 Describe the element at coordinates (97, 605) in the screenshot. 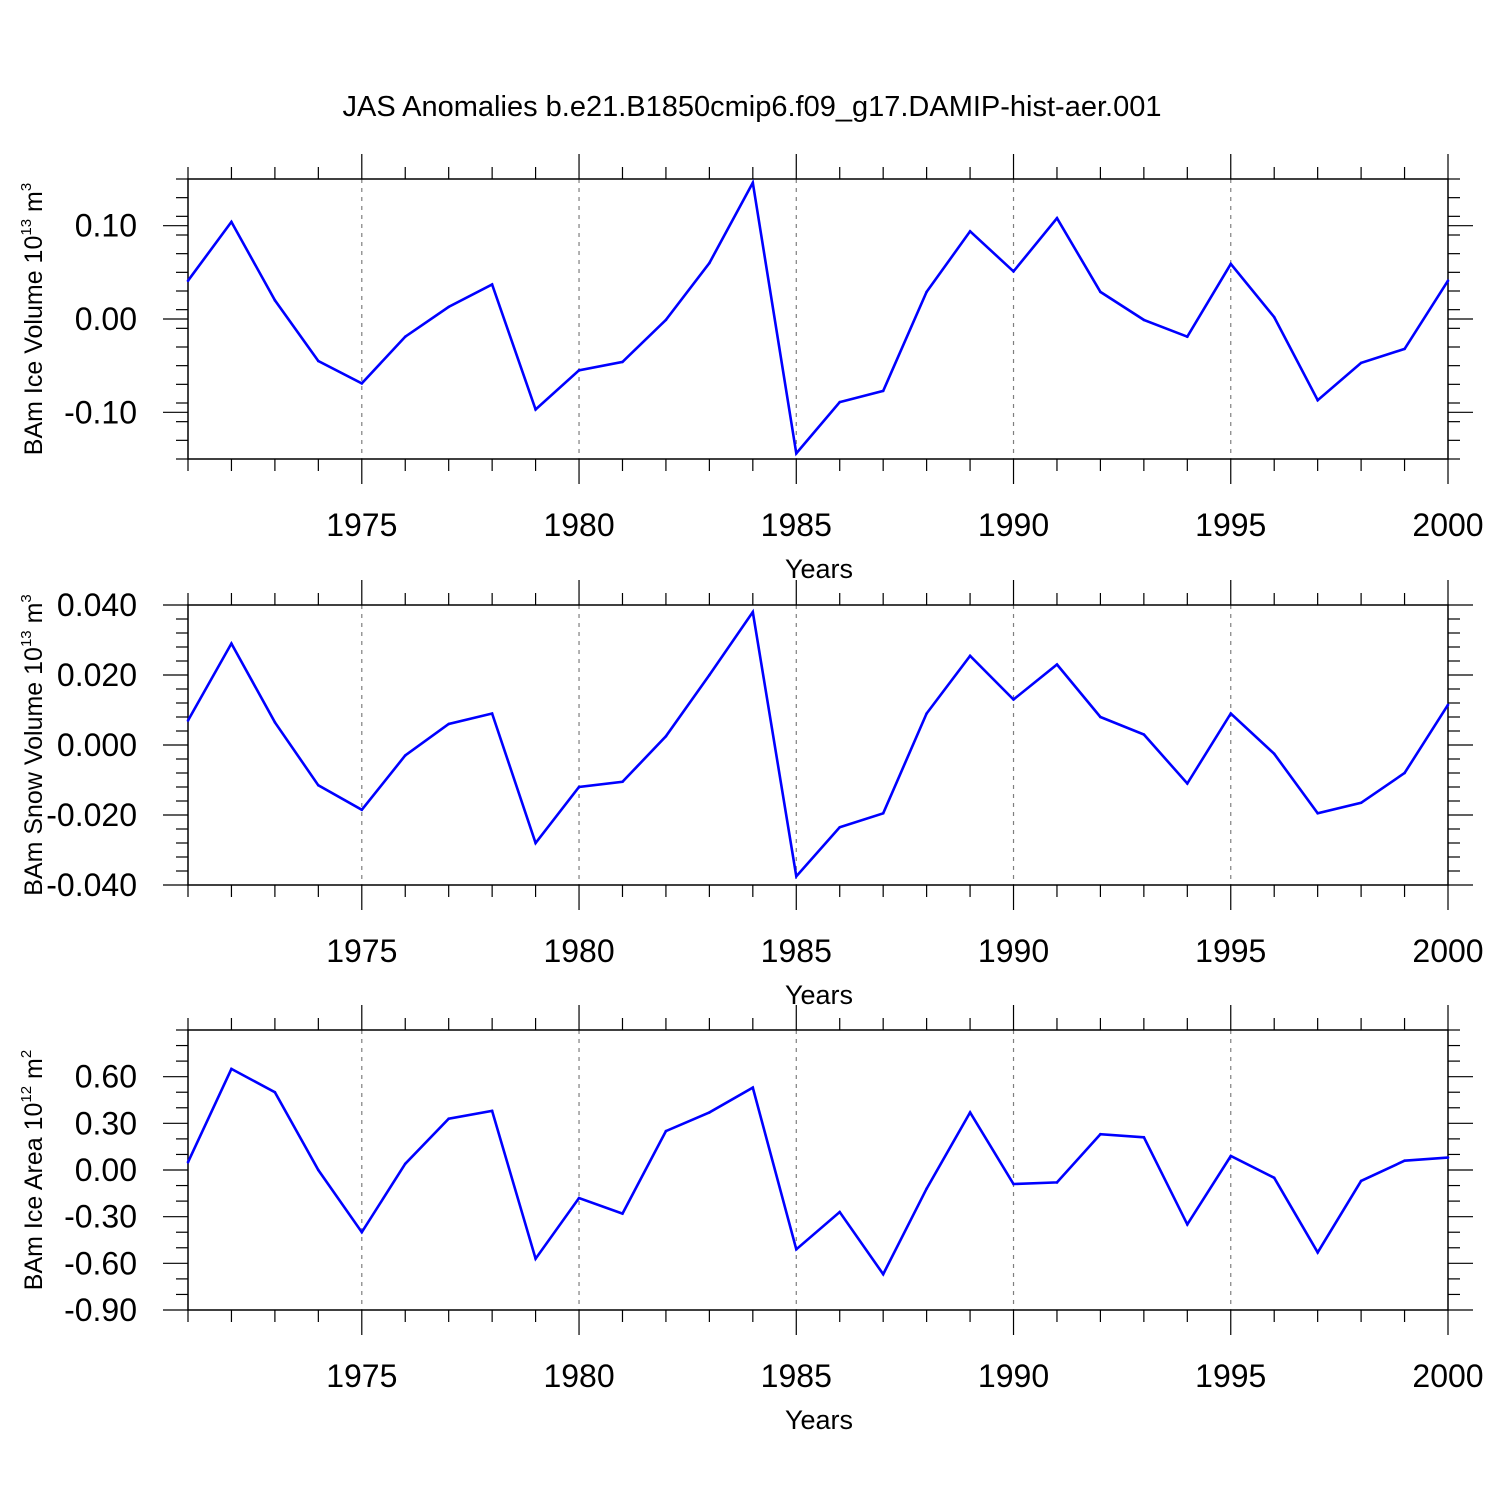

I see `y-tick-label: 0.040` at that location.